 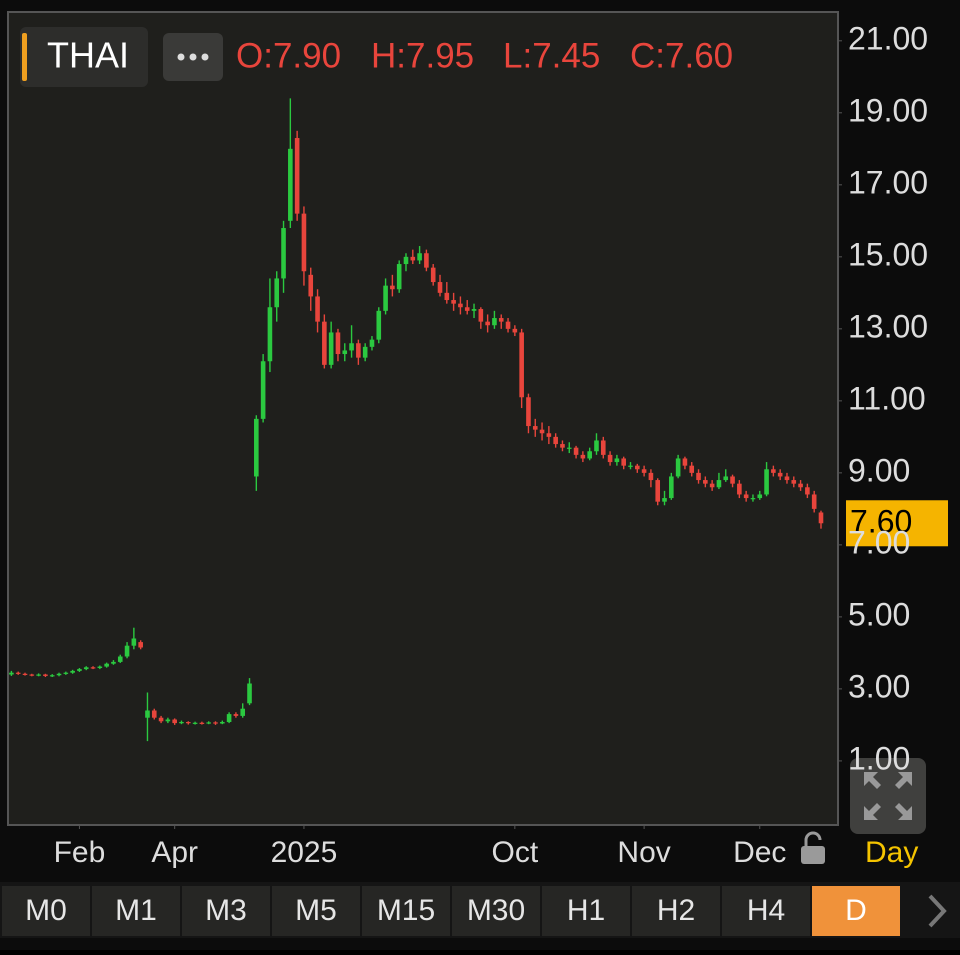 I want to click on timeframe-label: M3, so click(x=226, y=910).